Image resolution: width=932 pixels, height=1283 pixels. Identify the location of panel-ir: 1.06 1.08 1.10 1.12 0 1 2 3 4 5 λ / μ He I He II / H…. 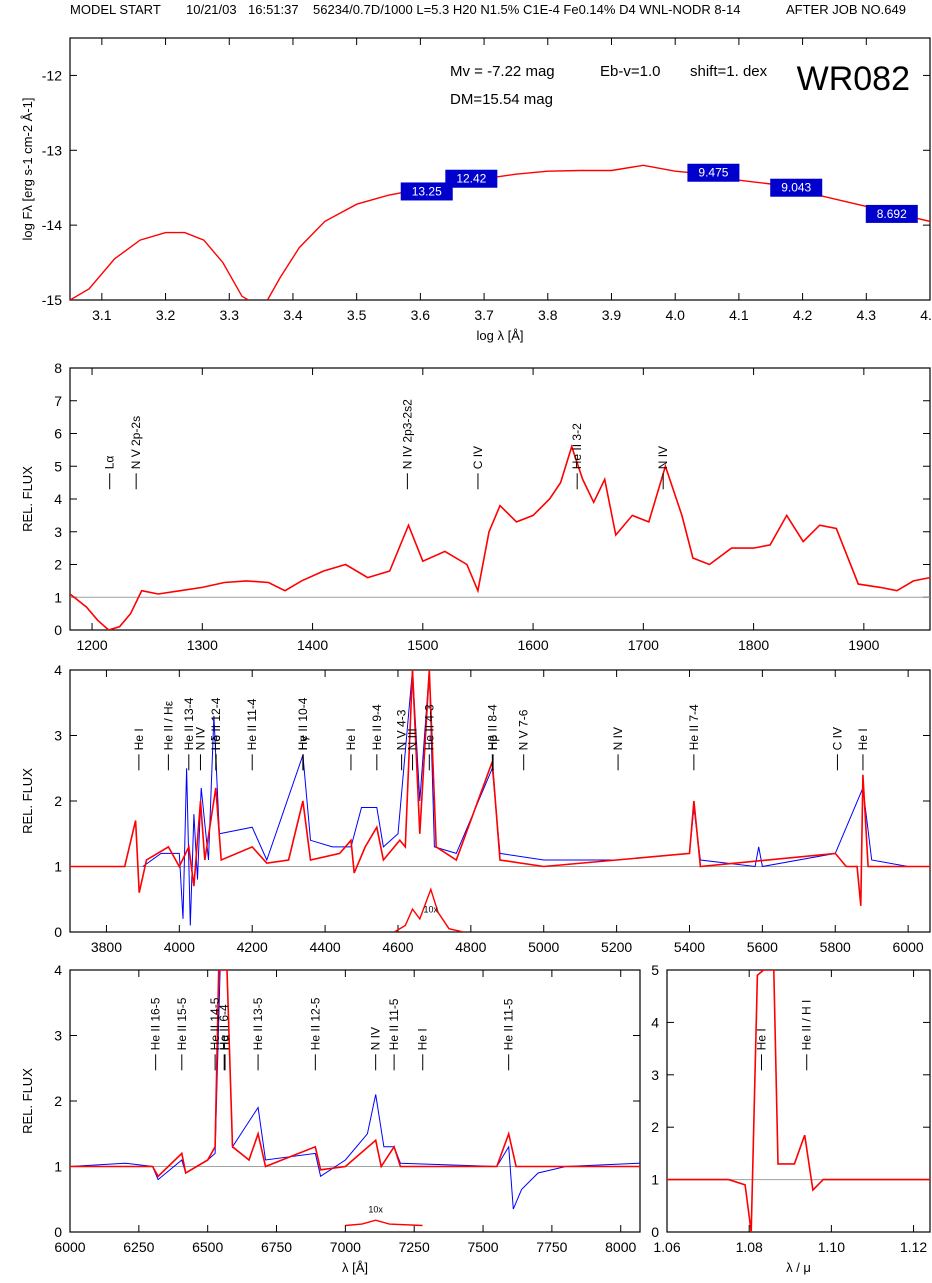
(791, 1118).